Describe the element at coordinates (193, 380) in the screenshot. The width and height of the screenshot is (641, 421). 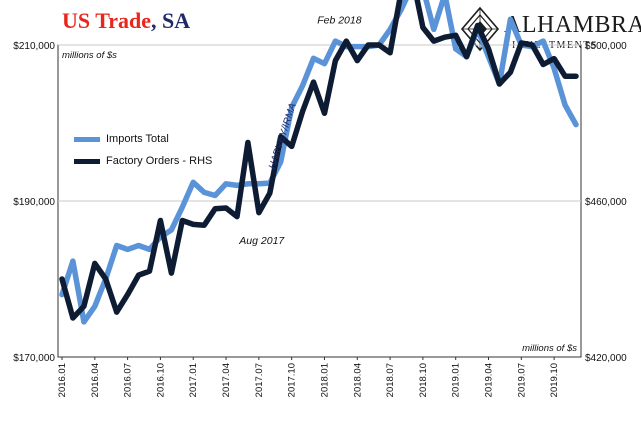
I see `x-tick-label: 2017.01` at that location.